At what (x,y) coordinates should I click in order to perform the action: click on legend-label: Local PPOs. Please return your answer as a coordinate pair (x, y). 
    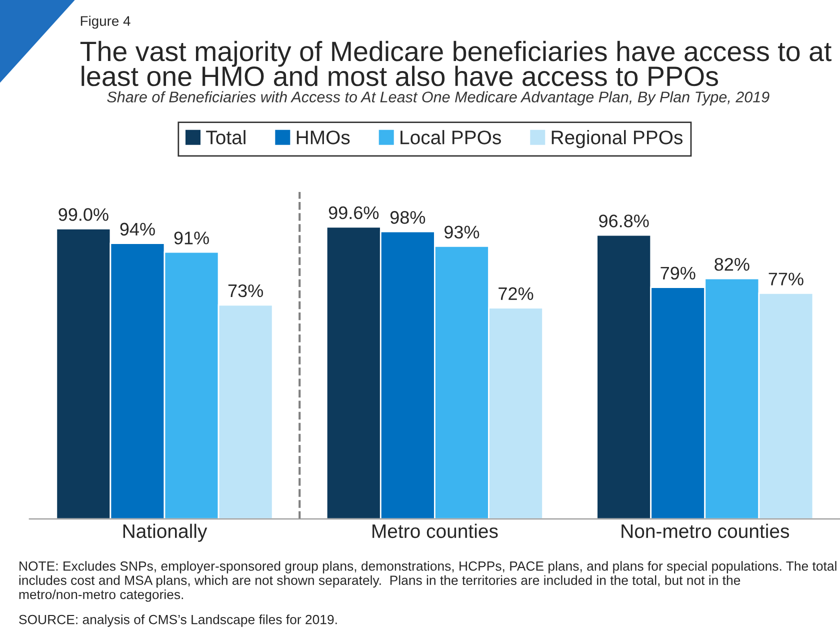
    Looking at the image, I should click on (450, 137).